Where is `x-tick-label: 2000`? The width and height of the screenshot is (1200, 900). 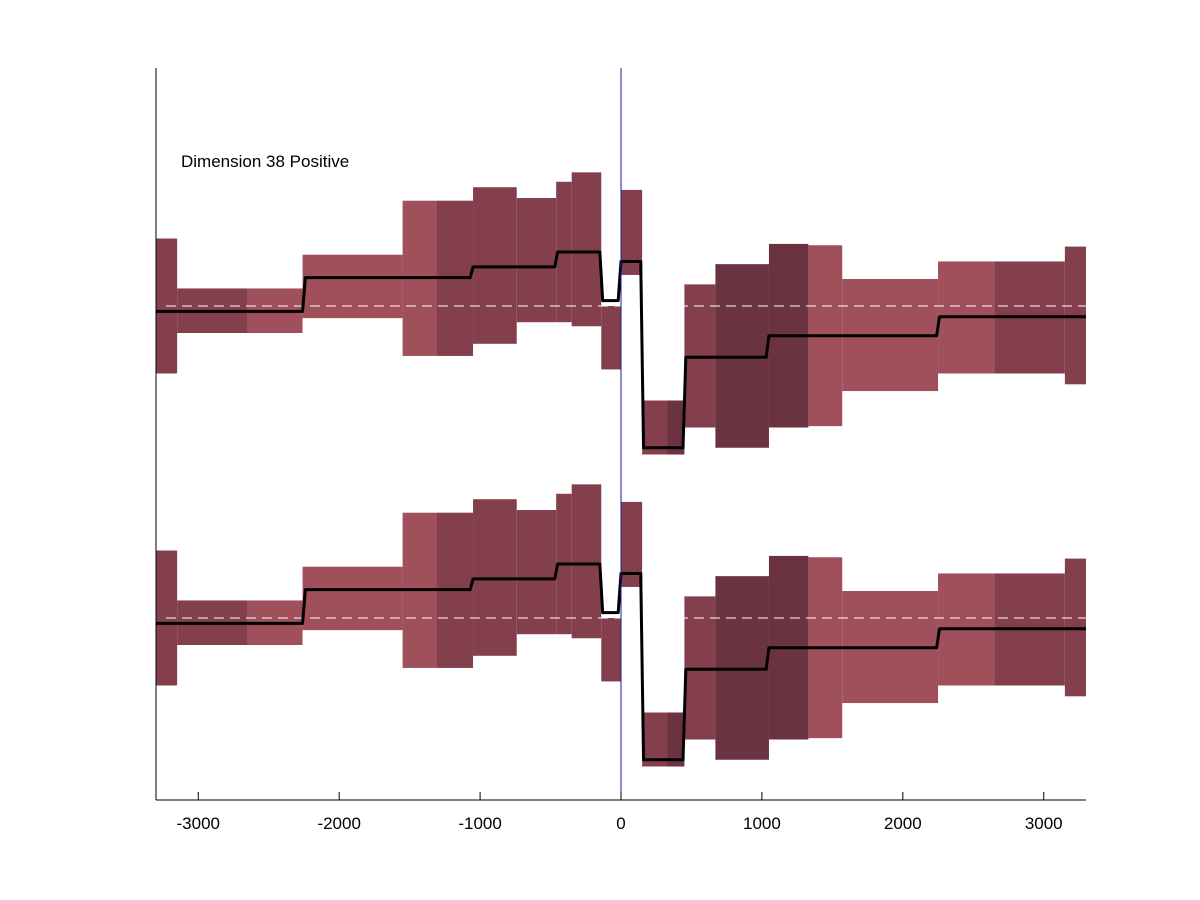
x-tick-label: 2000 is located at coordinates (903, 823).